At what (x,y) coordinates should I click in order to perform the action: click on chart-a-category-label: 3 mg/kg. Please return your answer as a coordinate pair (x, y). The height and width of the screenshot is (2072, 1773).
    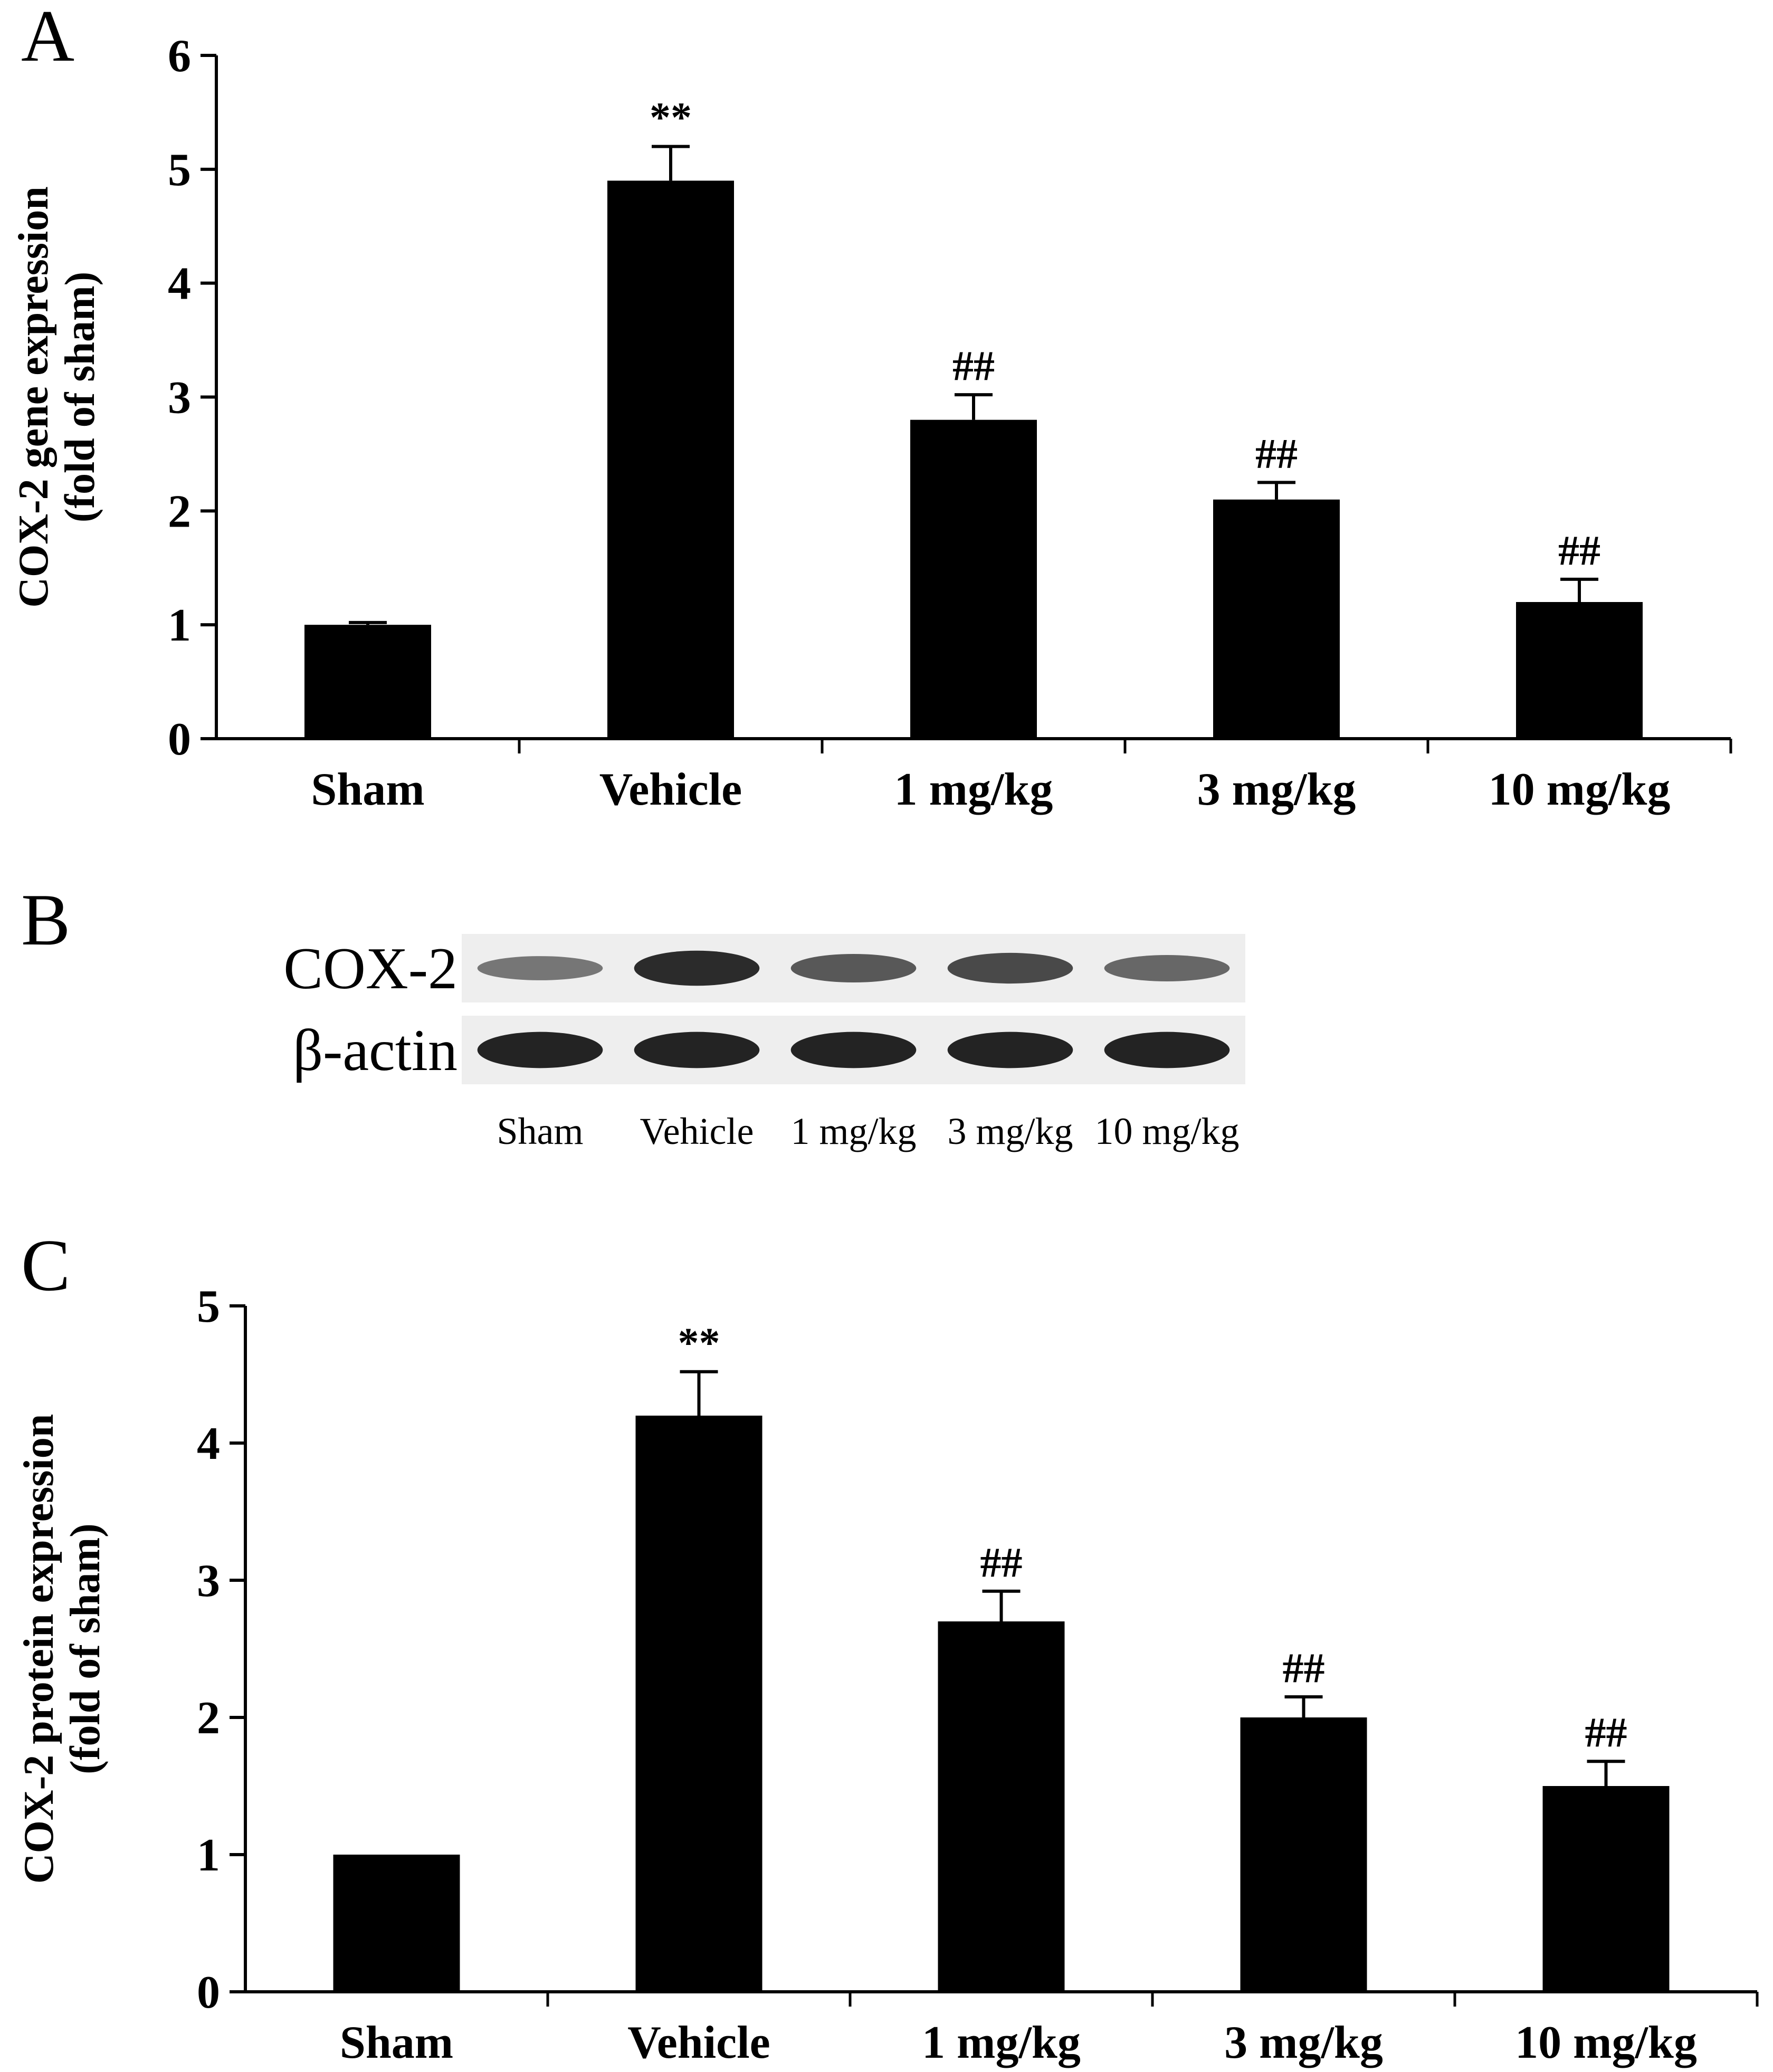
    Looking at the image, I should click on (1276, 789).